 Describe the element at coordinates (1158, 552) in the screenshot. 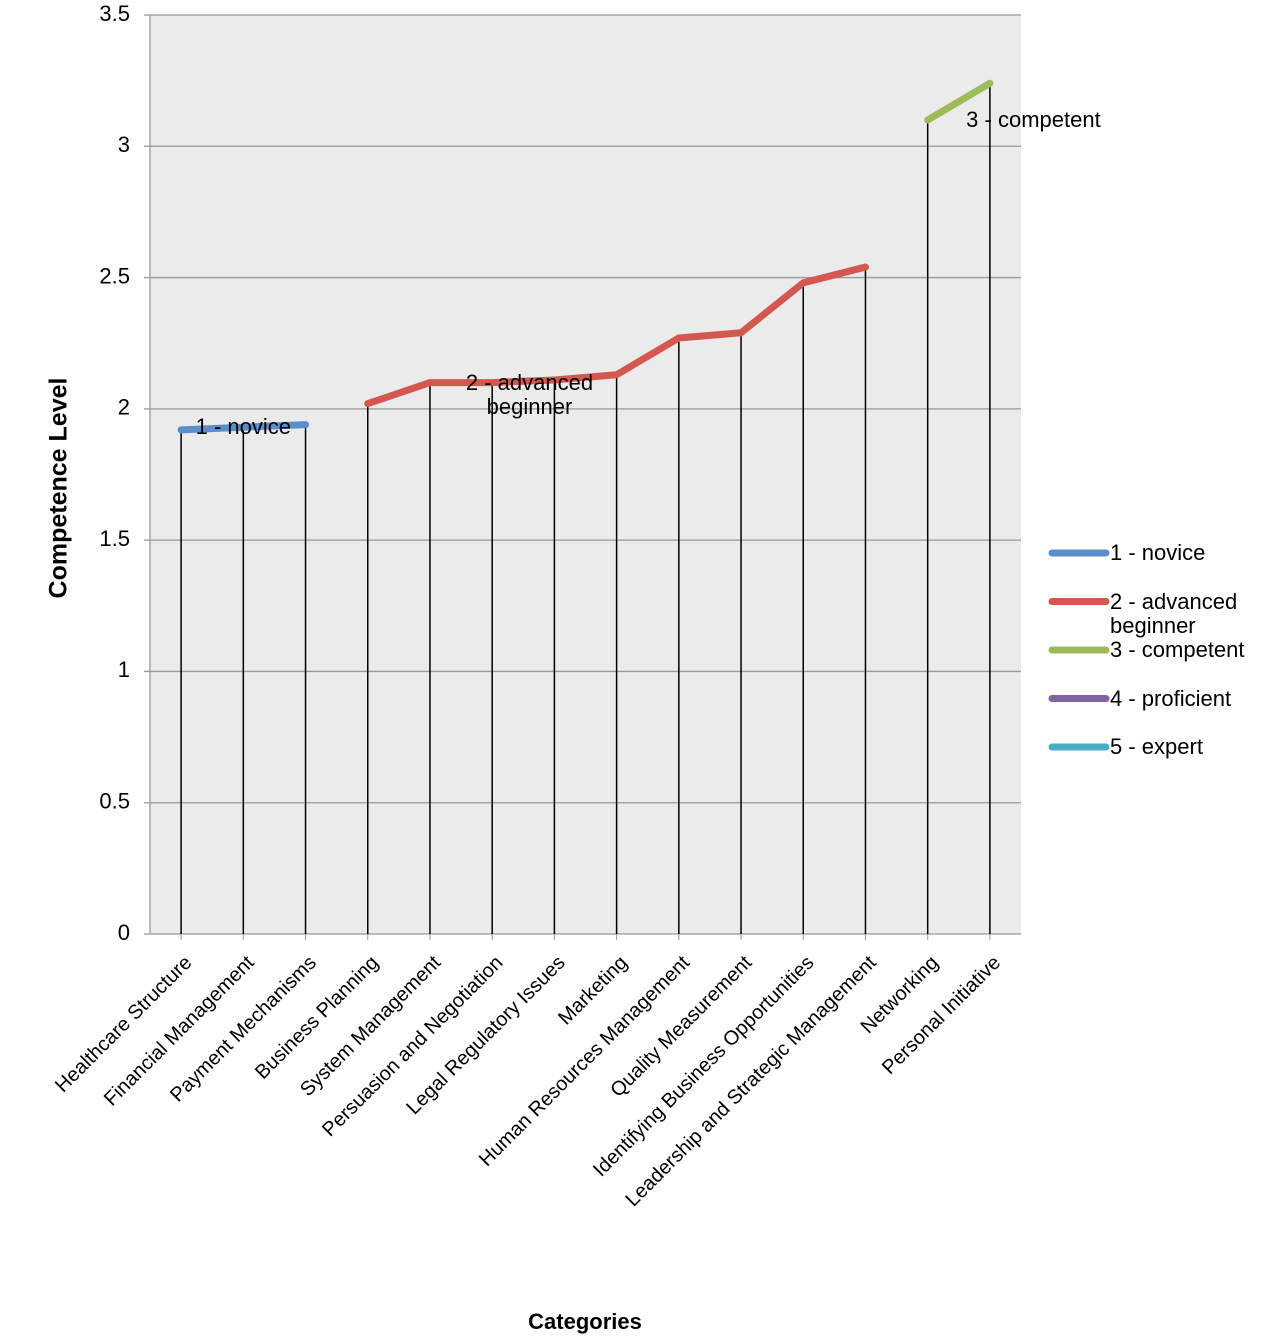

I see `legend-label: 1 - novice` at that location.